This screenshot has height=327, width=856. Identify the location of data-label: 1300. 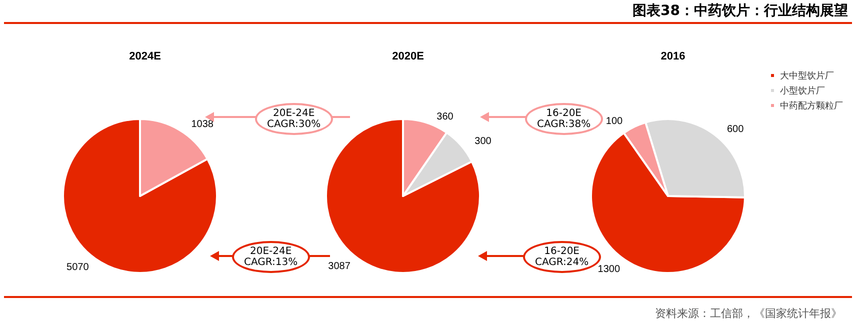
(609, 269).